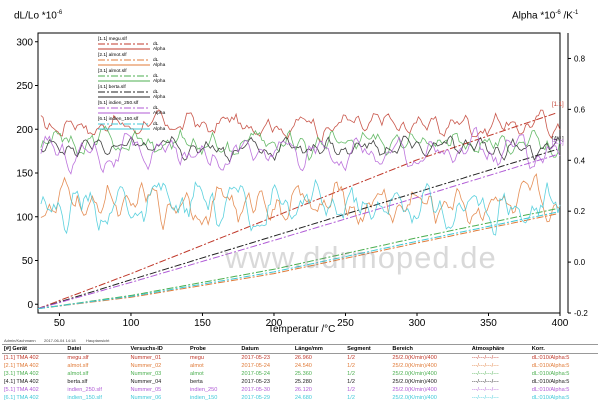 Image resolution: width=600 pixels, height=407 pixels. What do you see at coordinates (581, 313) in the screenshot?
I see `y-right-tick-label: -0.2` at bounding box center [581, 313].